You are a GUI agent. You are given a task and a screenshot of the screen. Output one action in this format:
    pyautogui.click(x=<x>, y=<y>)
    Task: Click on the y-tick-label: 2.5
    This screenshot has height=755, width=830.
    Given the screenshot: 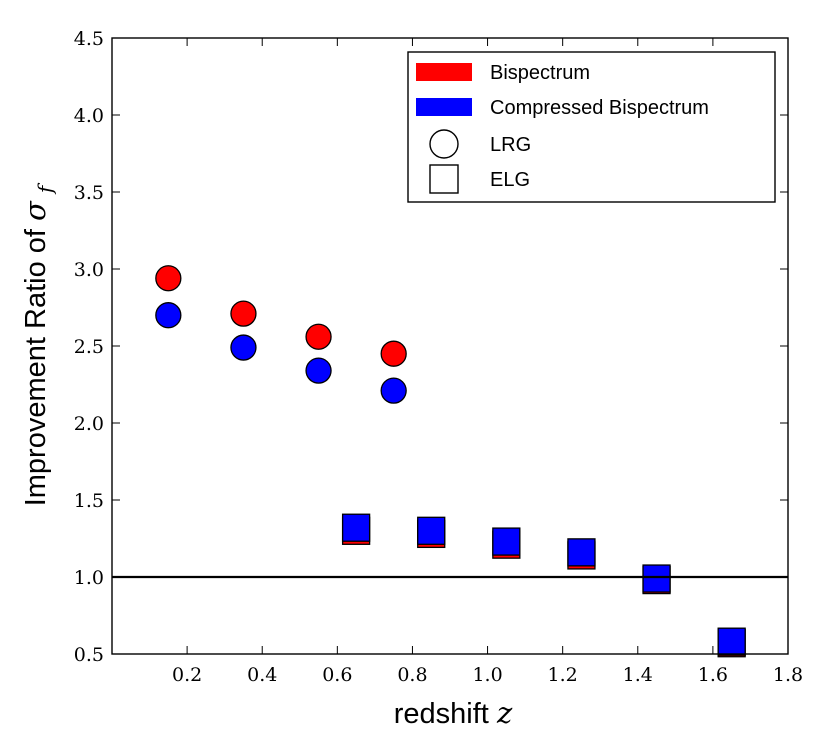 What is the action you would take?
    pyautogui.click(x=89, y=347)
    